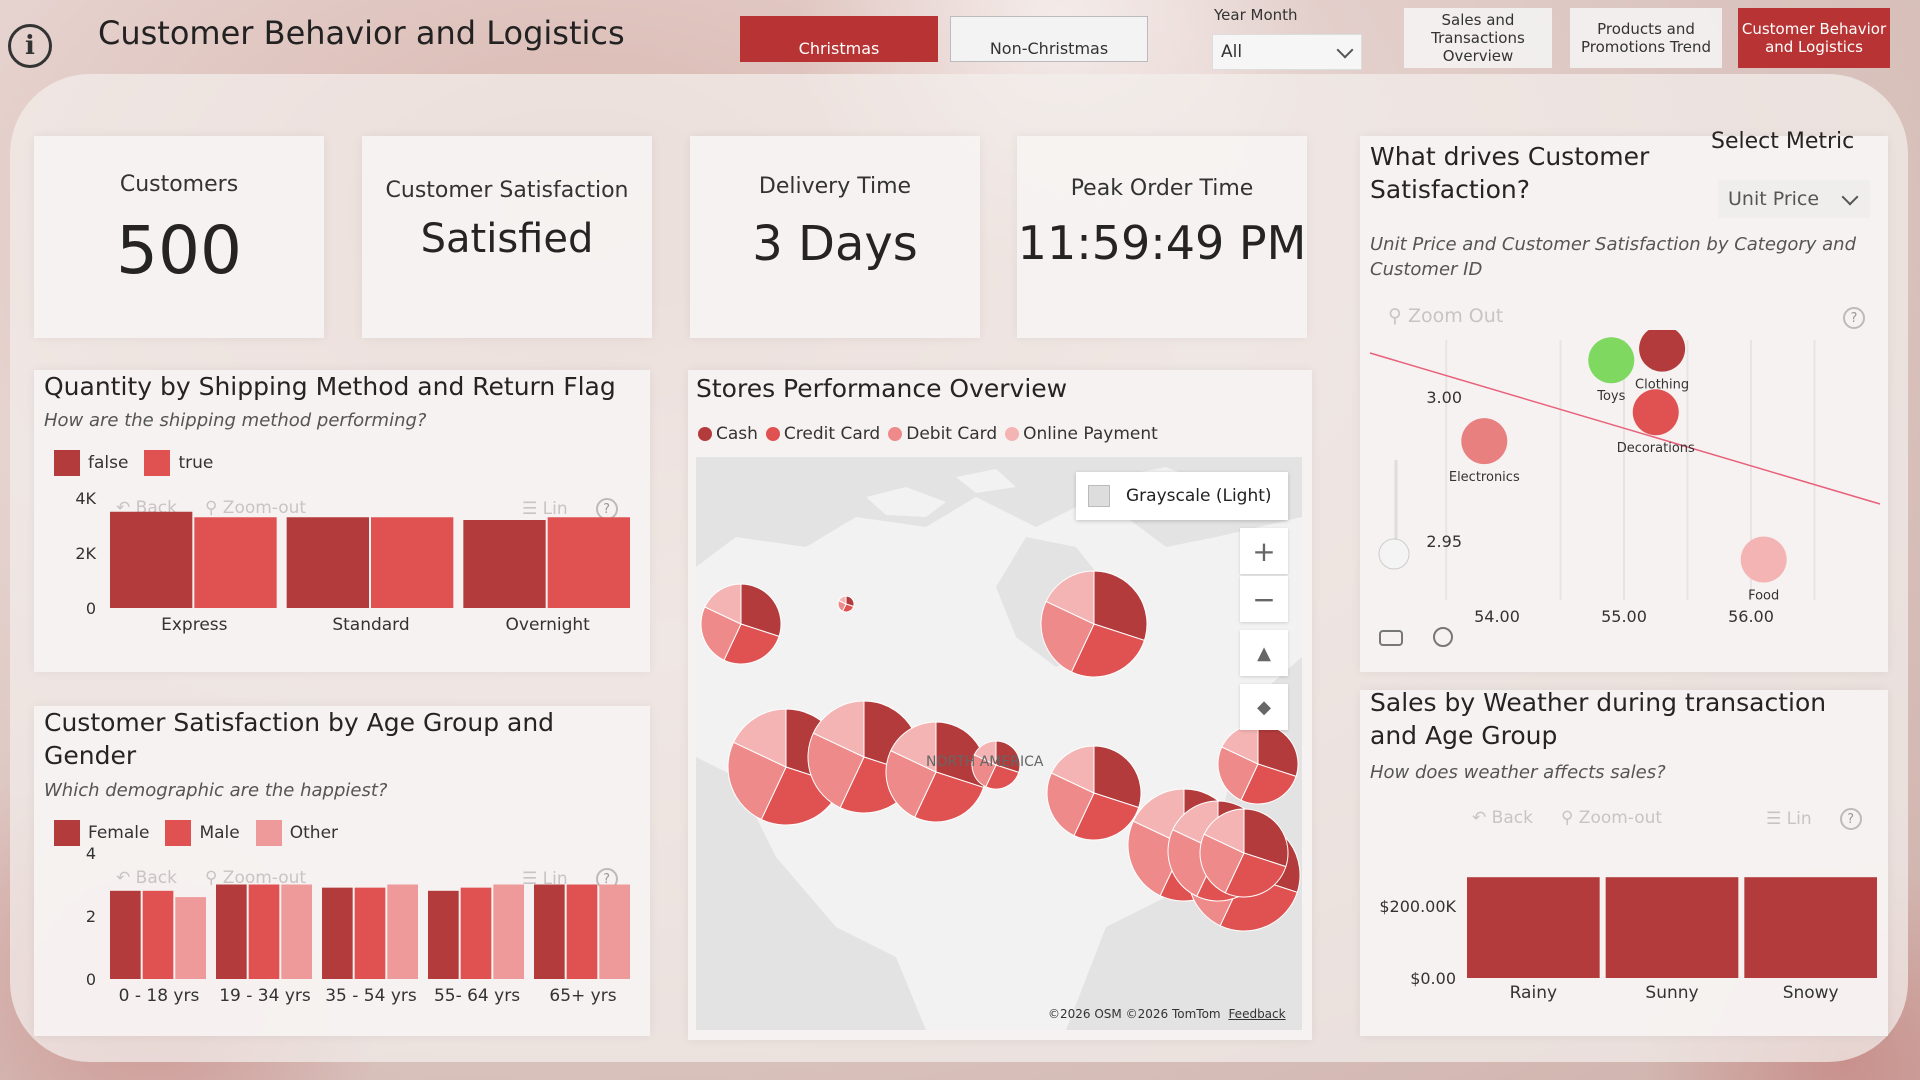  What do you see at coordinates (822, 434) in the screenshot?
I see `legend-item: Credit Card` at bounding box center [822, 434].